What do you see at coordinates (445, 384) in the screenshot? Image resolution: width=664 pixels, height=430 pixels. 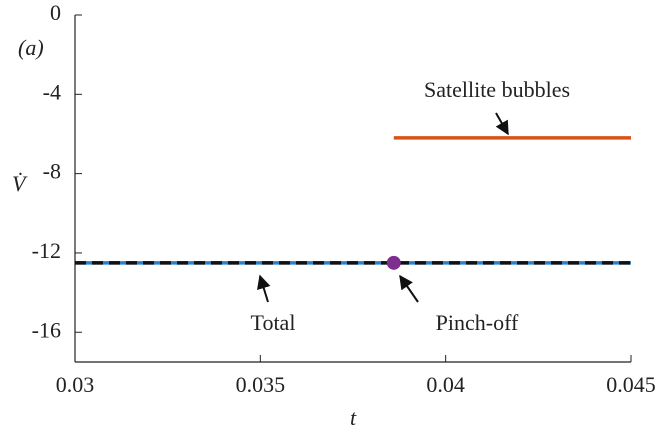 I see `x-tick-label: 0.04` at bounding box center [445, 384].